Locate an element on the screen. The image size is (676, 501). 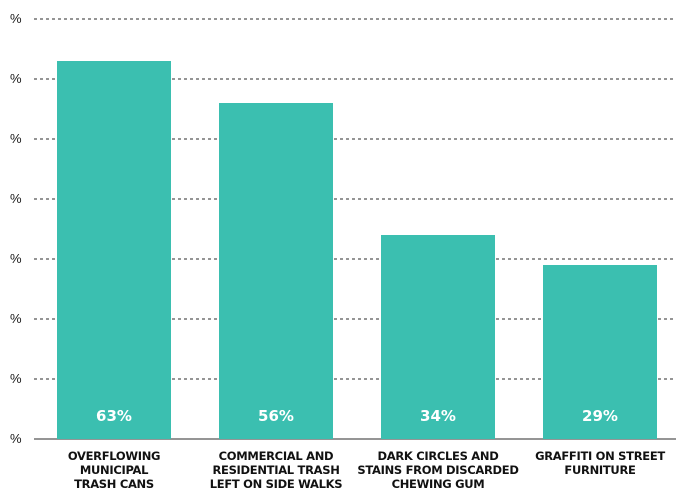
x-tick-label: CHEWING GUM is located at coordinates (438, 484).